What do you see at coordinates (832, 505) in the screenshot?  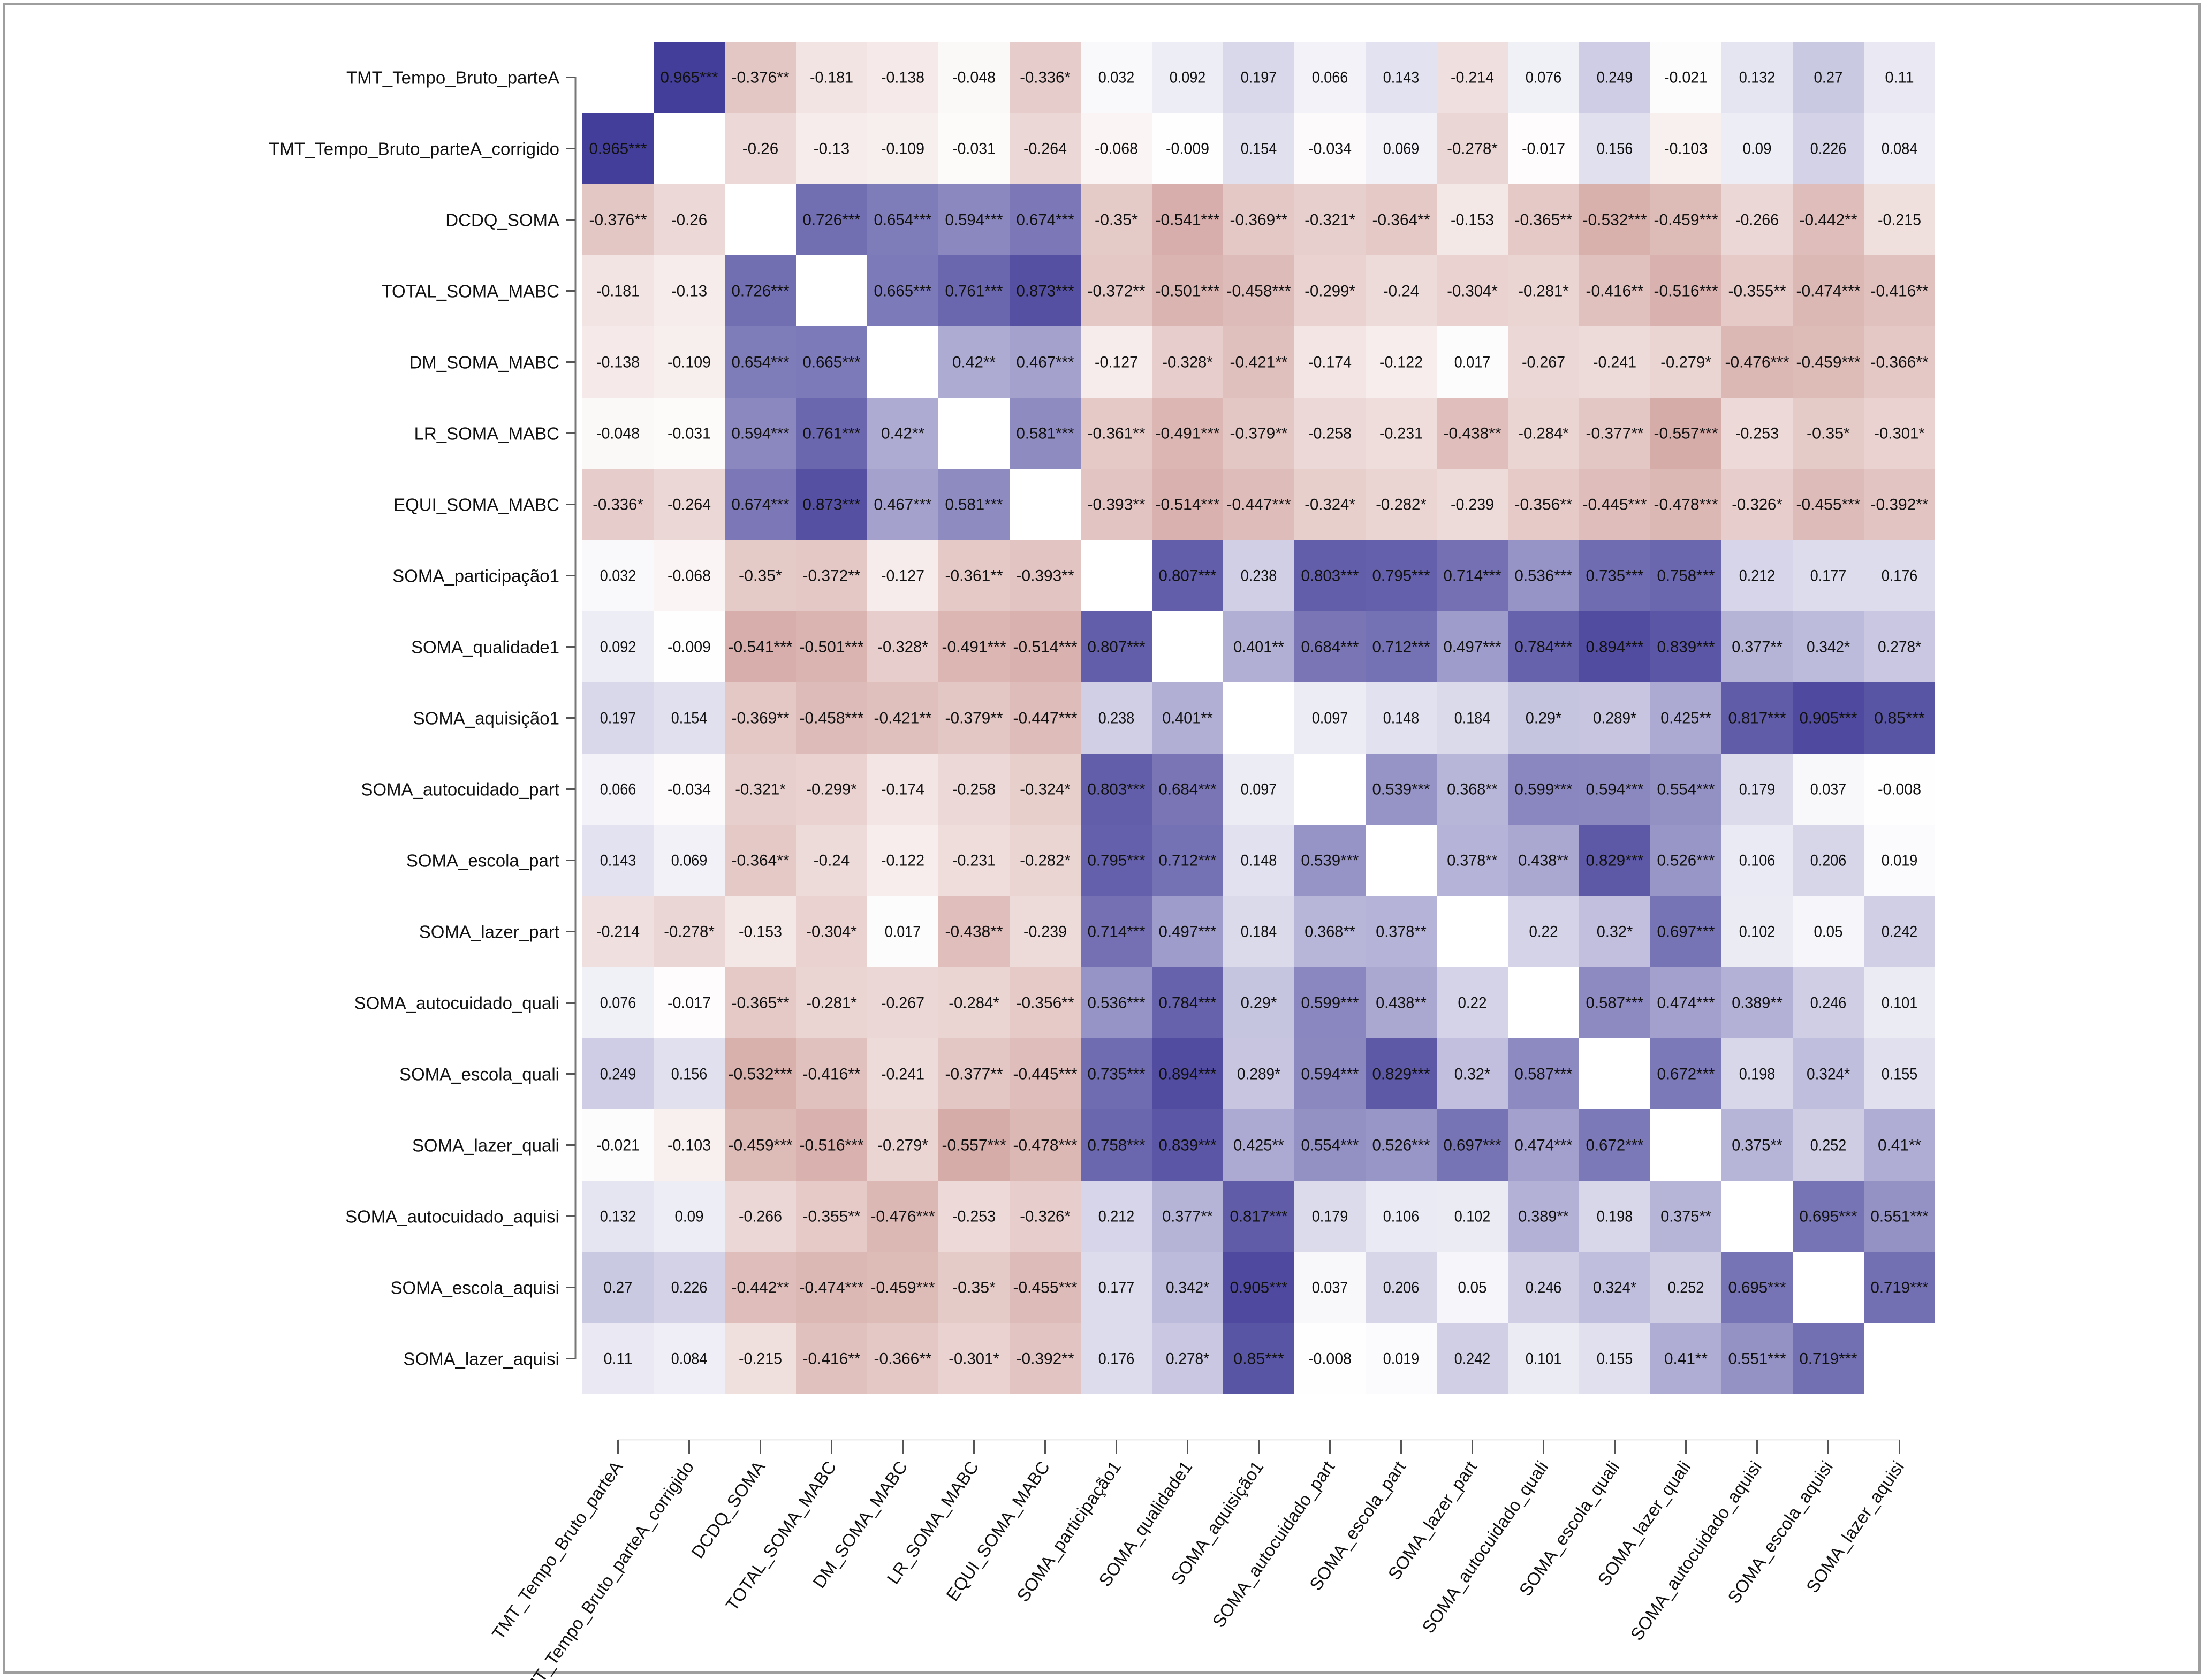 I see `cell-value-label: 0.873***` at bounding box center [832, 505].